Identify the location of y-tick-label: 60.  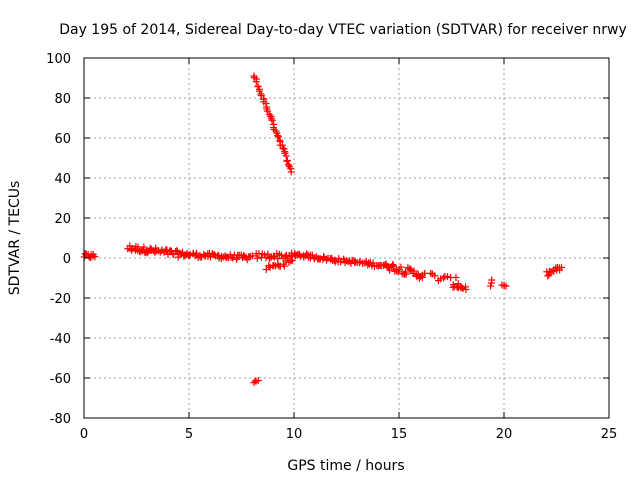
(62, 139).